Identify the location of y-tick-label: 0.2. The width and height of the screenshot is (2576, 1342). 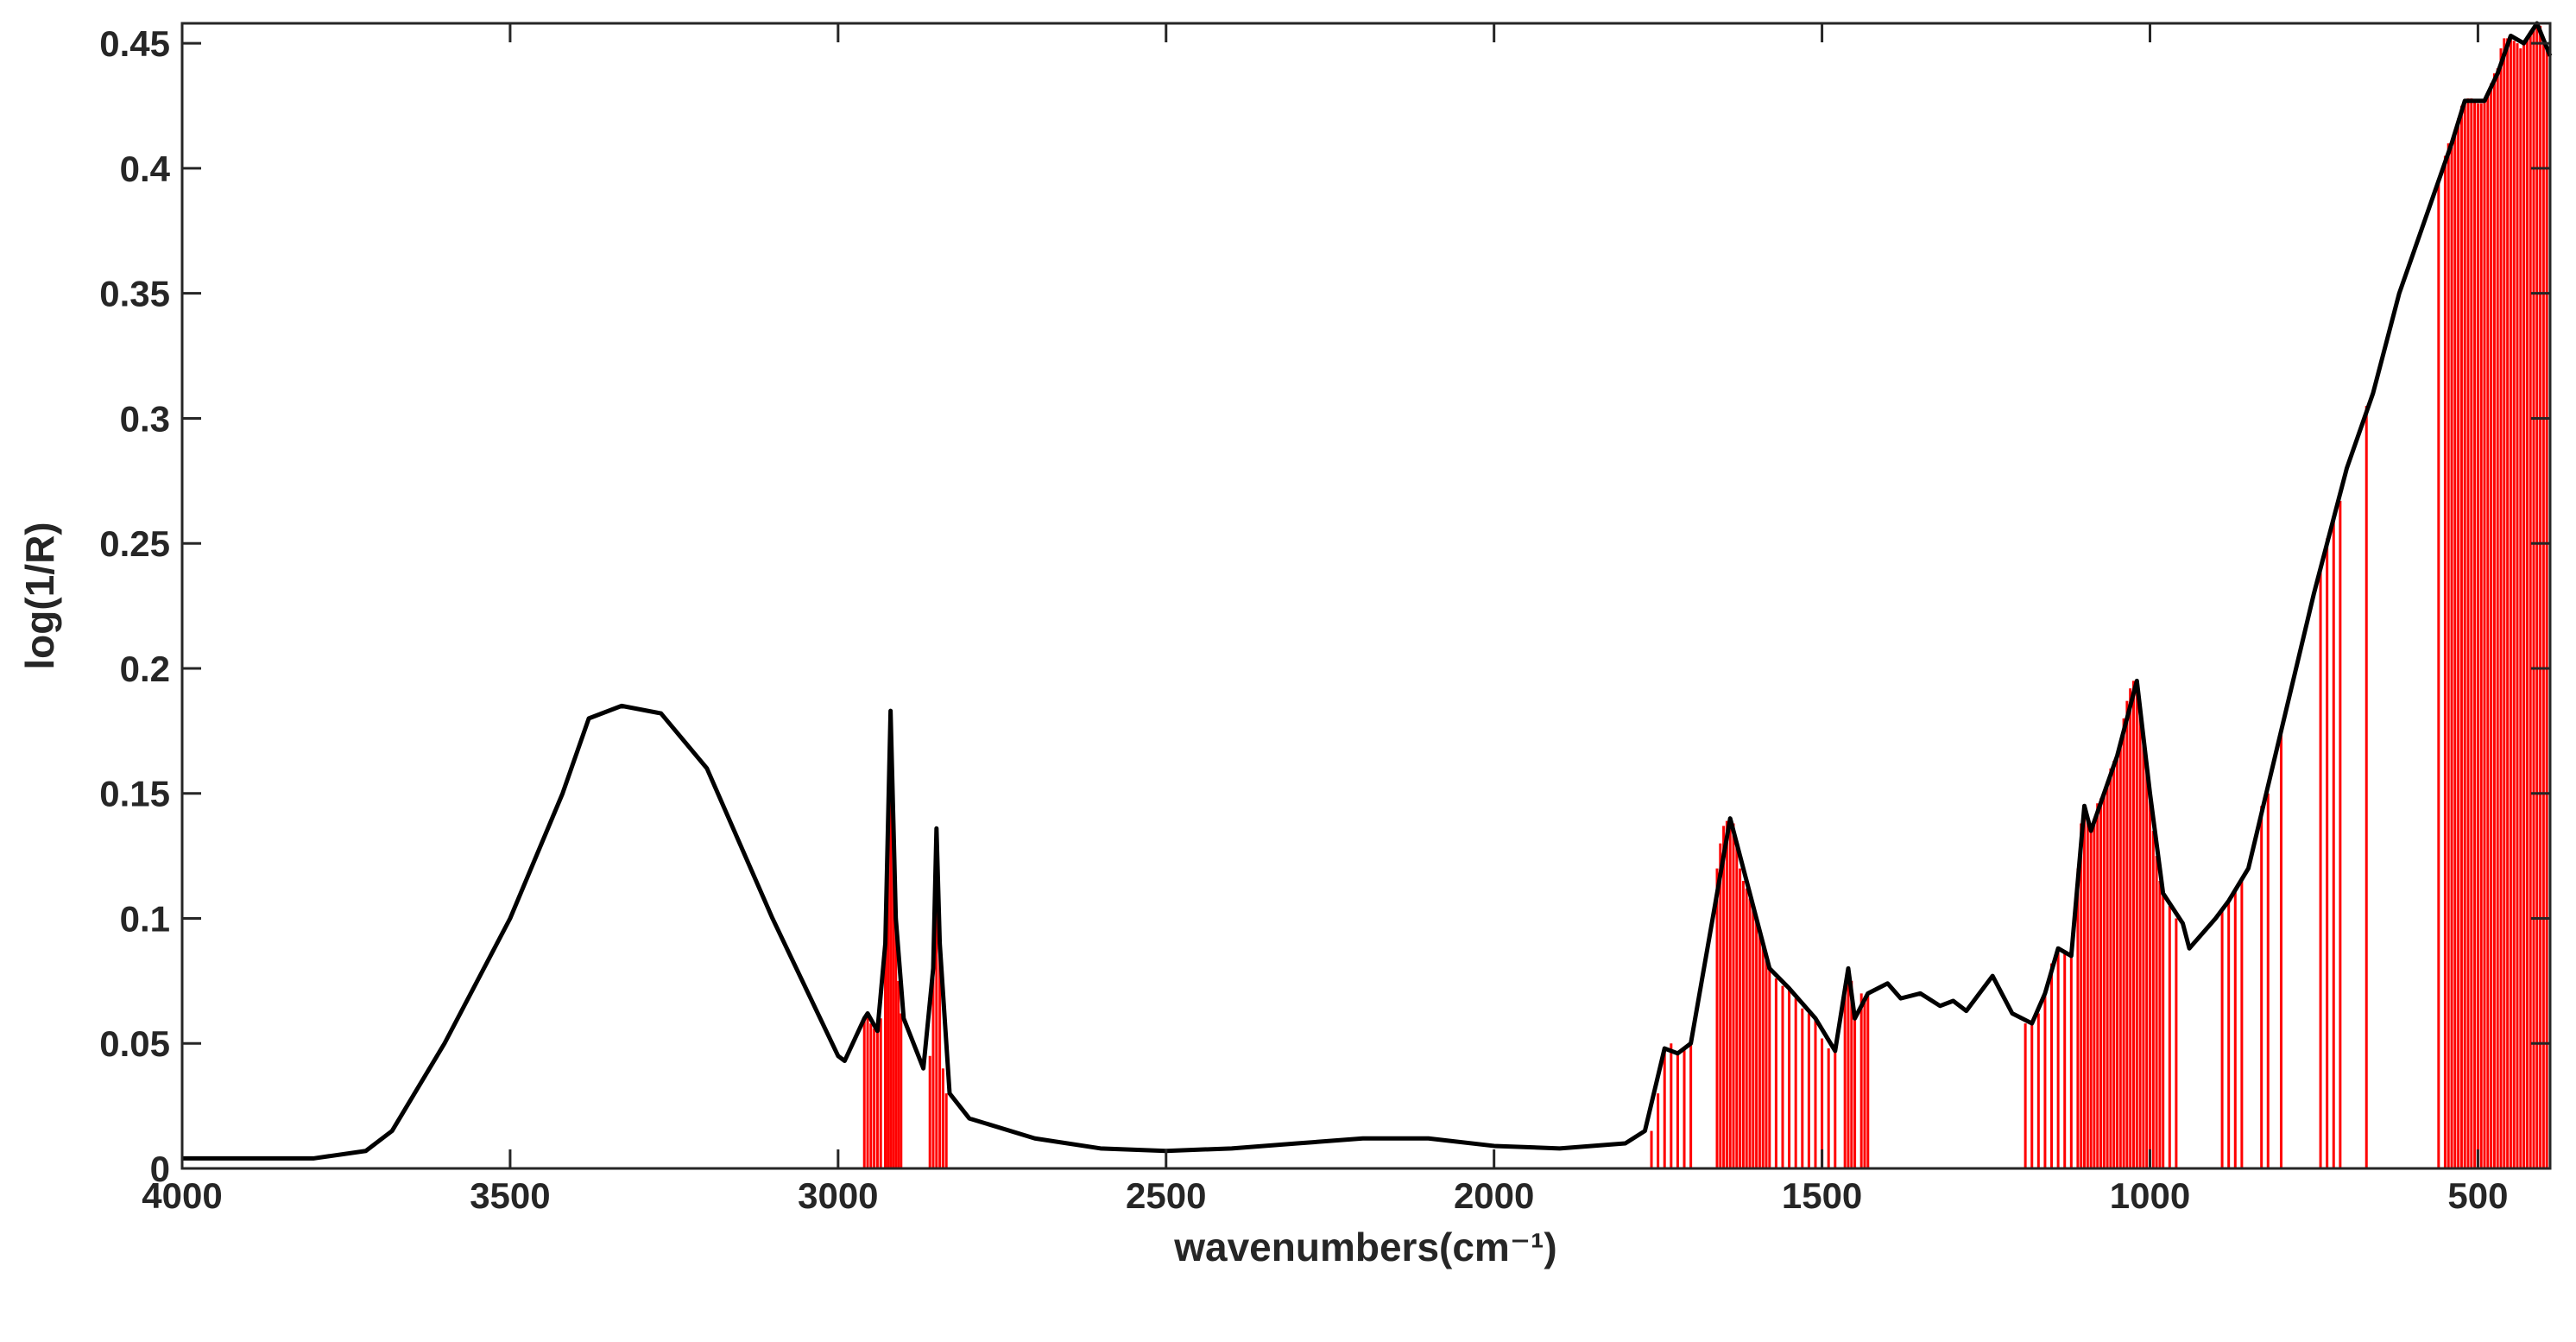
(145, 669).